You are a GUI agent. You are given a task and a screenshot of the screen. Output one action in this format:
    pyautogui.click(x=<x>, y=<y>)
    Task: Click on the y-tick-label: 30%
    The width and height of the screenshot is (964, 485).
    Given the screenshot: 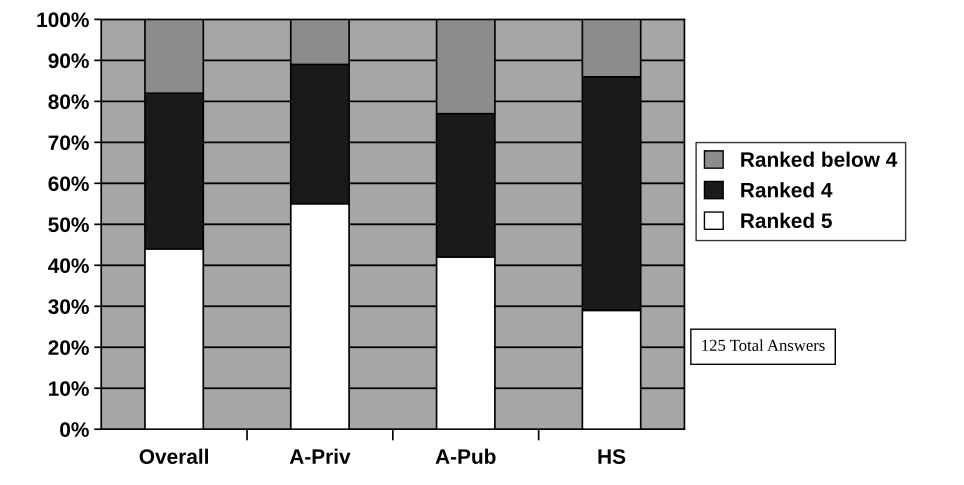 What is the action you would take?
    pyautogui.click(x=68, y=306)
    